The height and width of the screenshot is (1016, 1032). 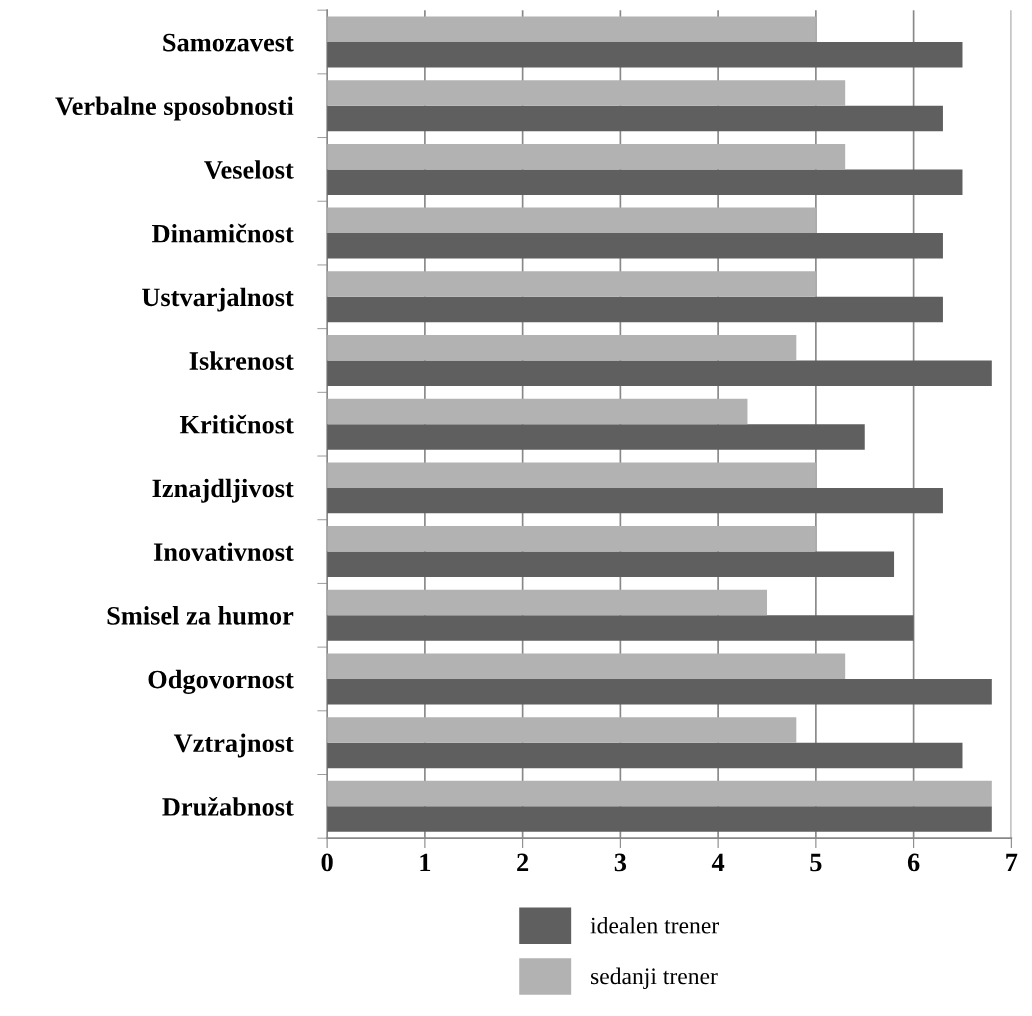 What do you see at coordinates (249, 169) in the screenshot?
I see `y-tick-label: Veselost` at bounding box center [249, 169].